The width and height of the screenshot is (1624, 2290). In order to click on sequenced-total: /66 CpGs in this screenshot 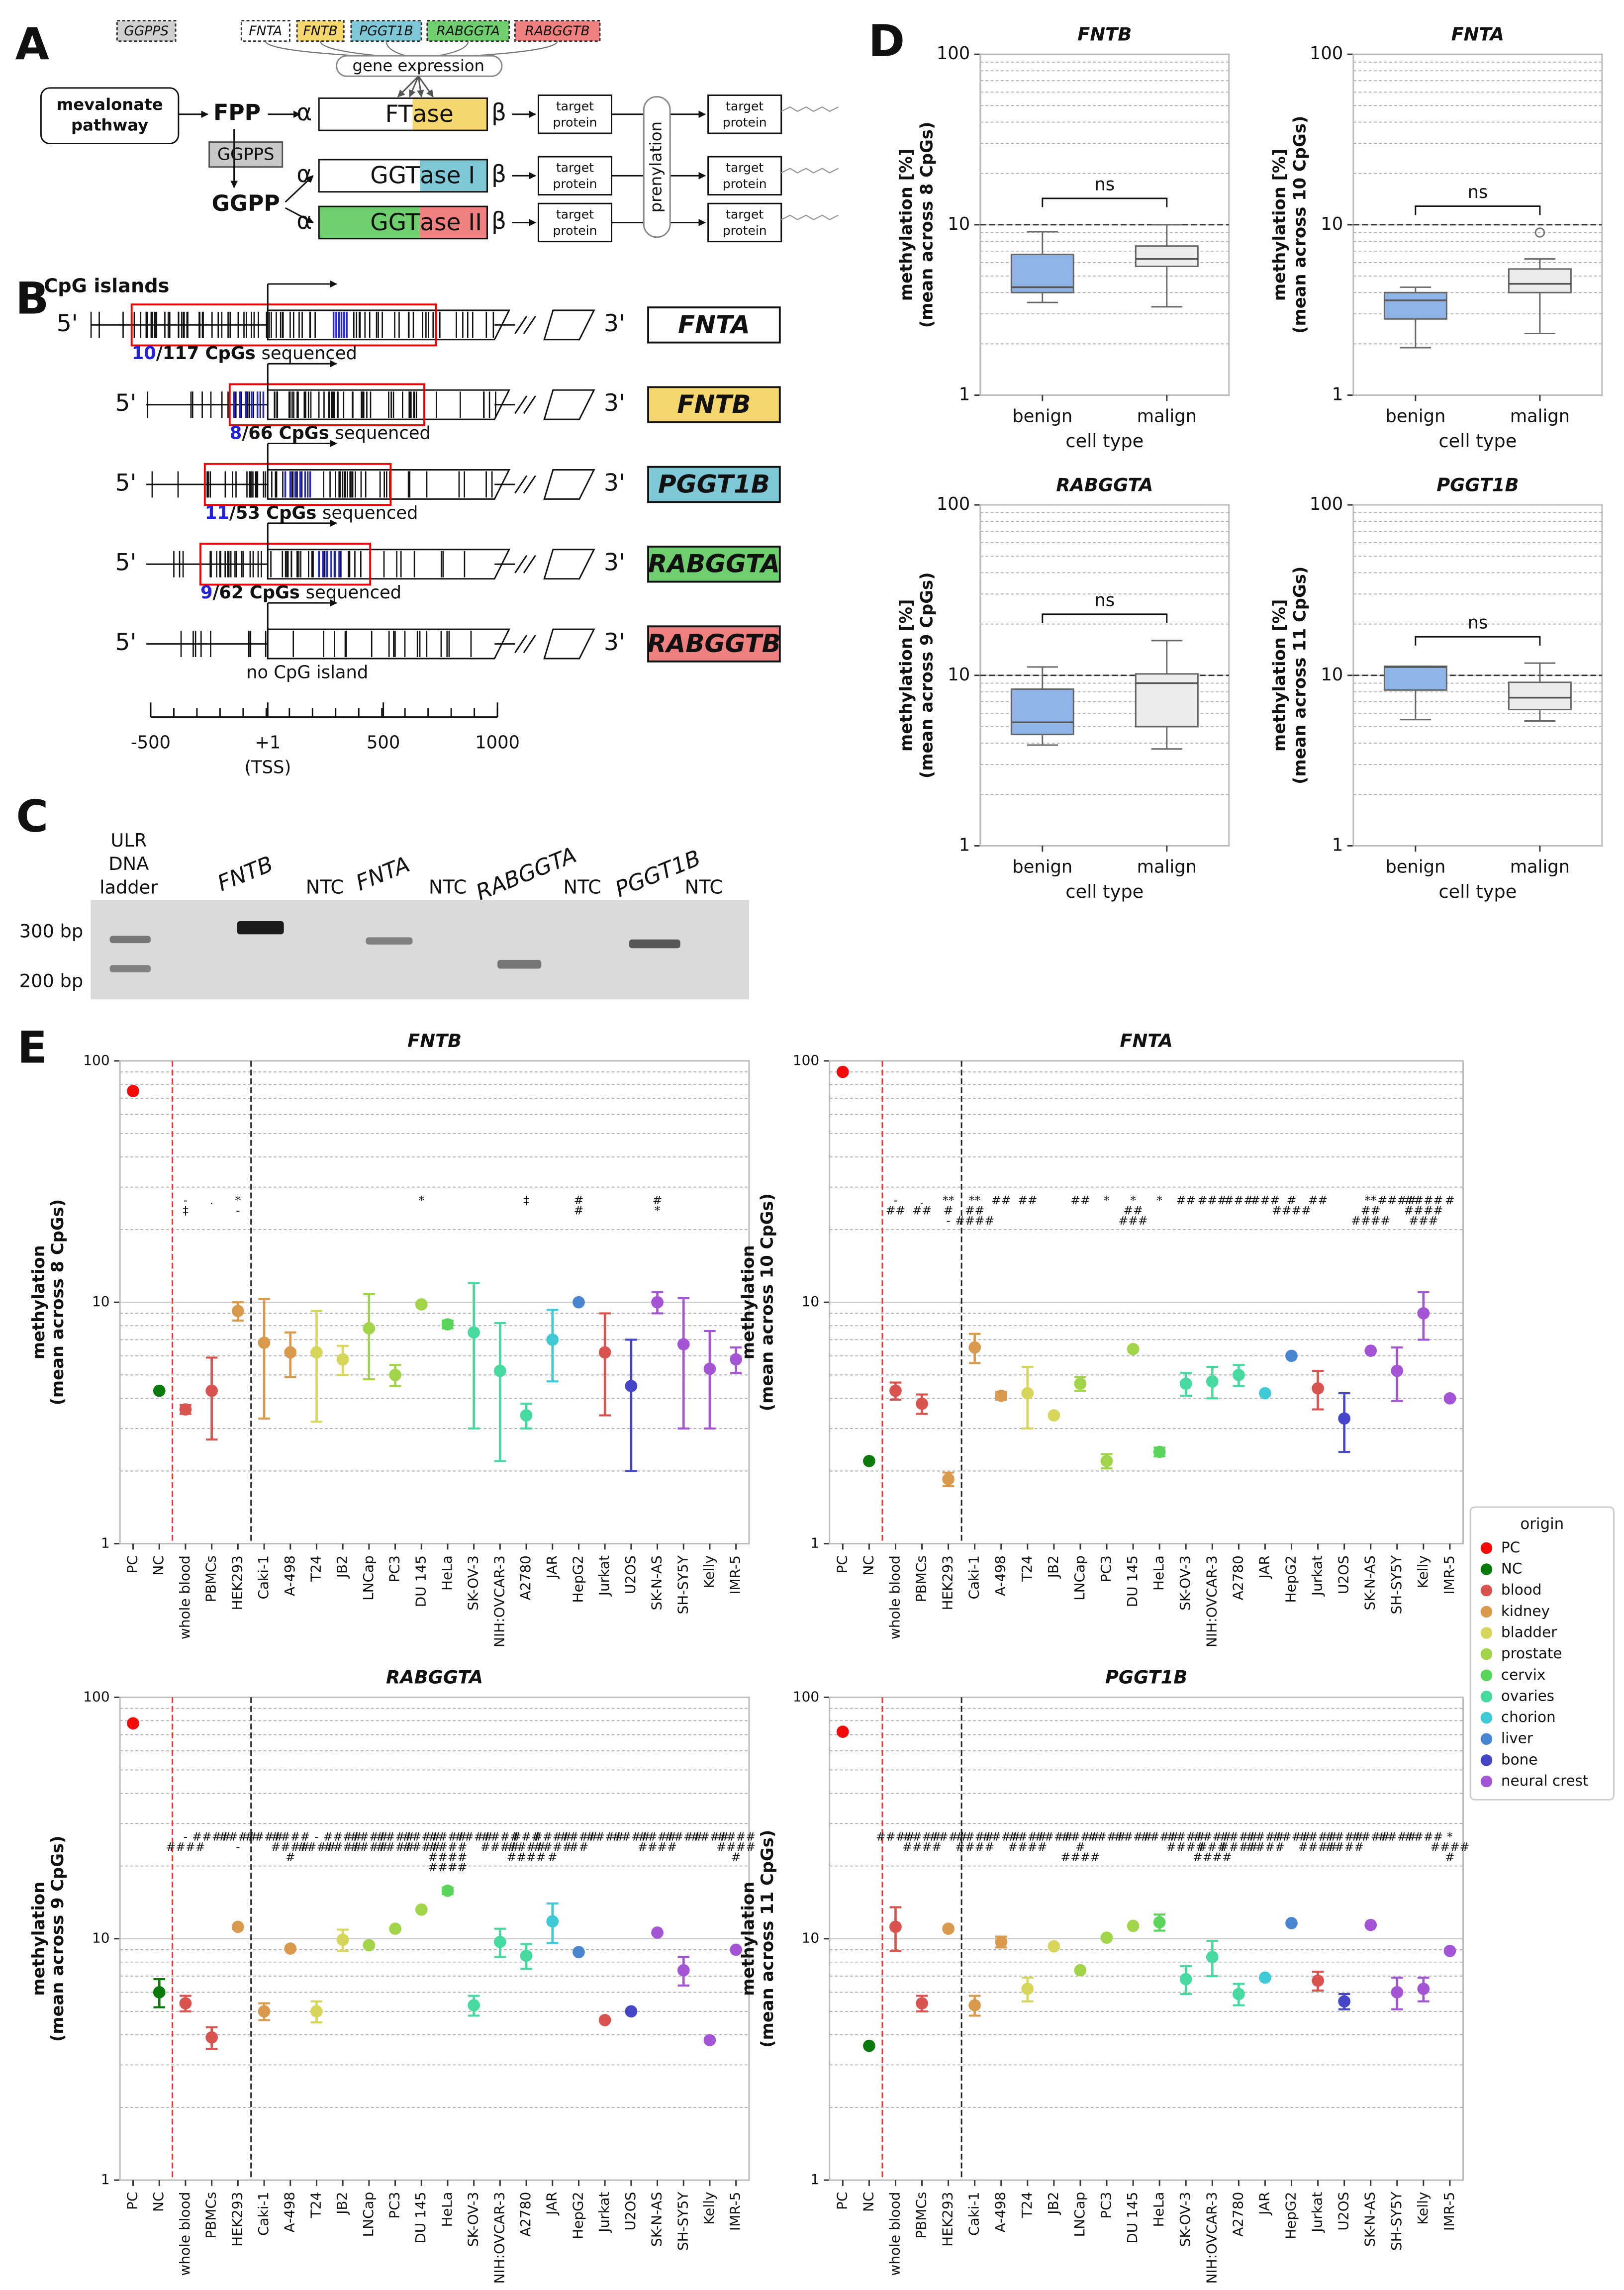, I will do `click(285, 433)`.